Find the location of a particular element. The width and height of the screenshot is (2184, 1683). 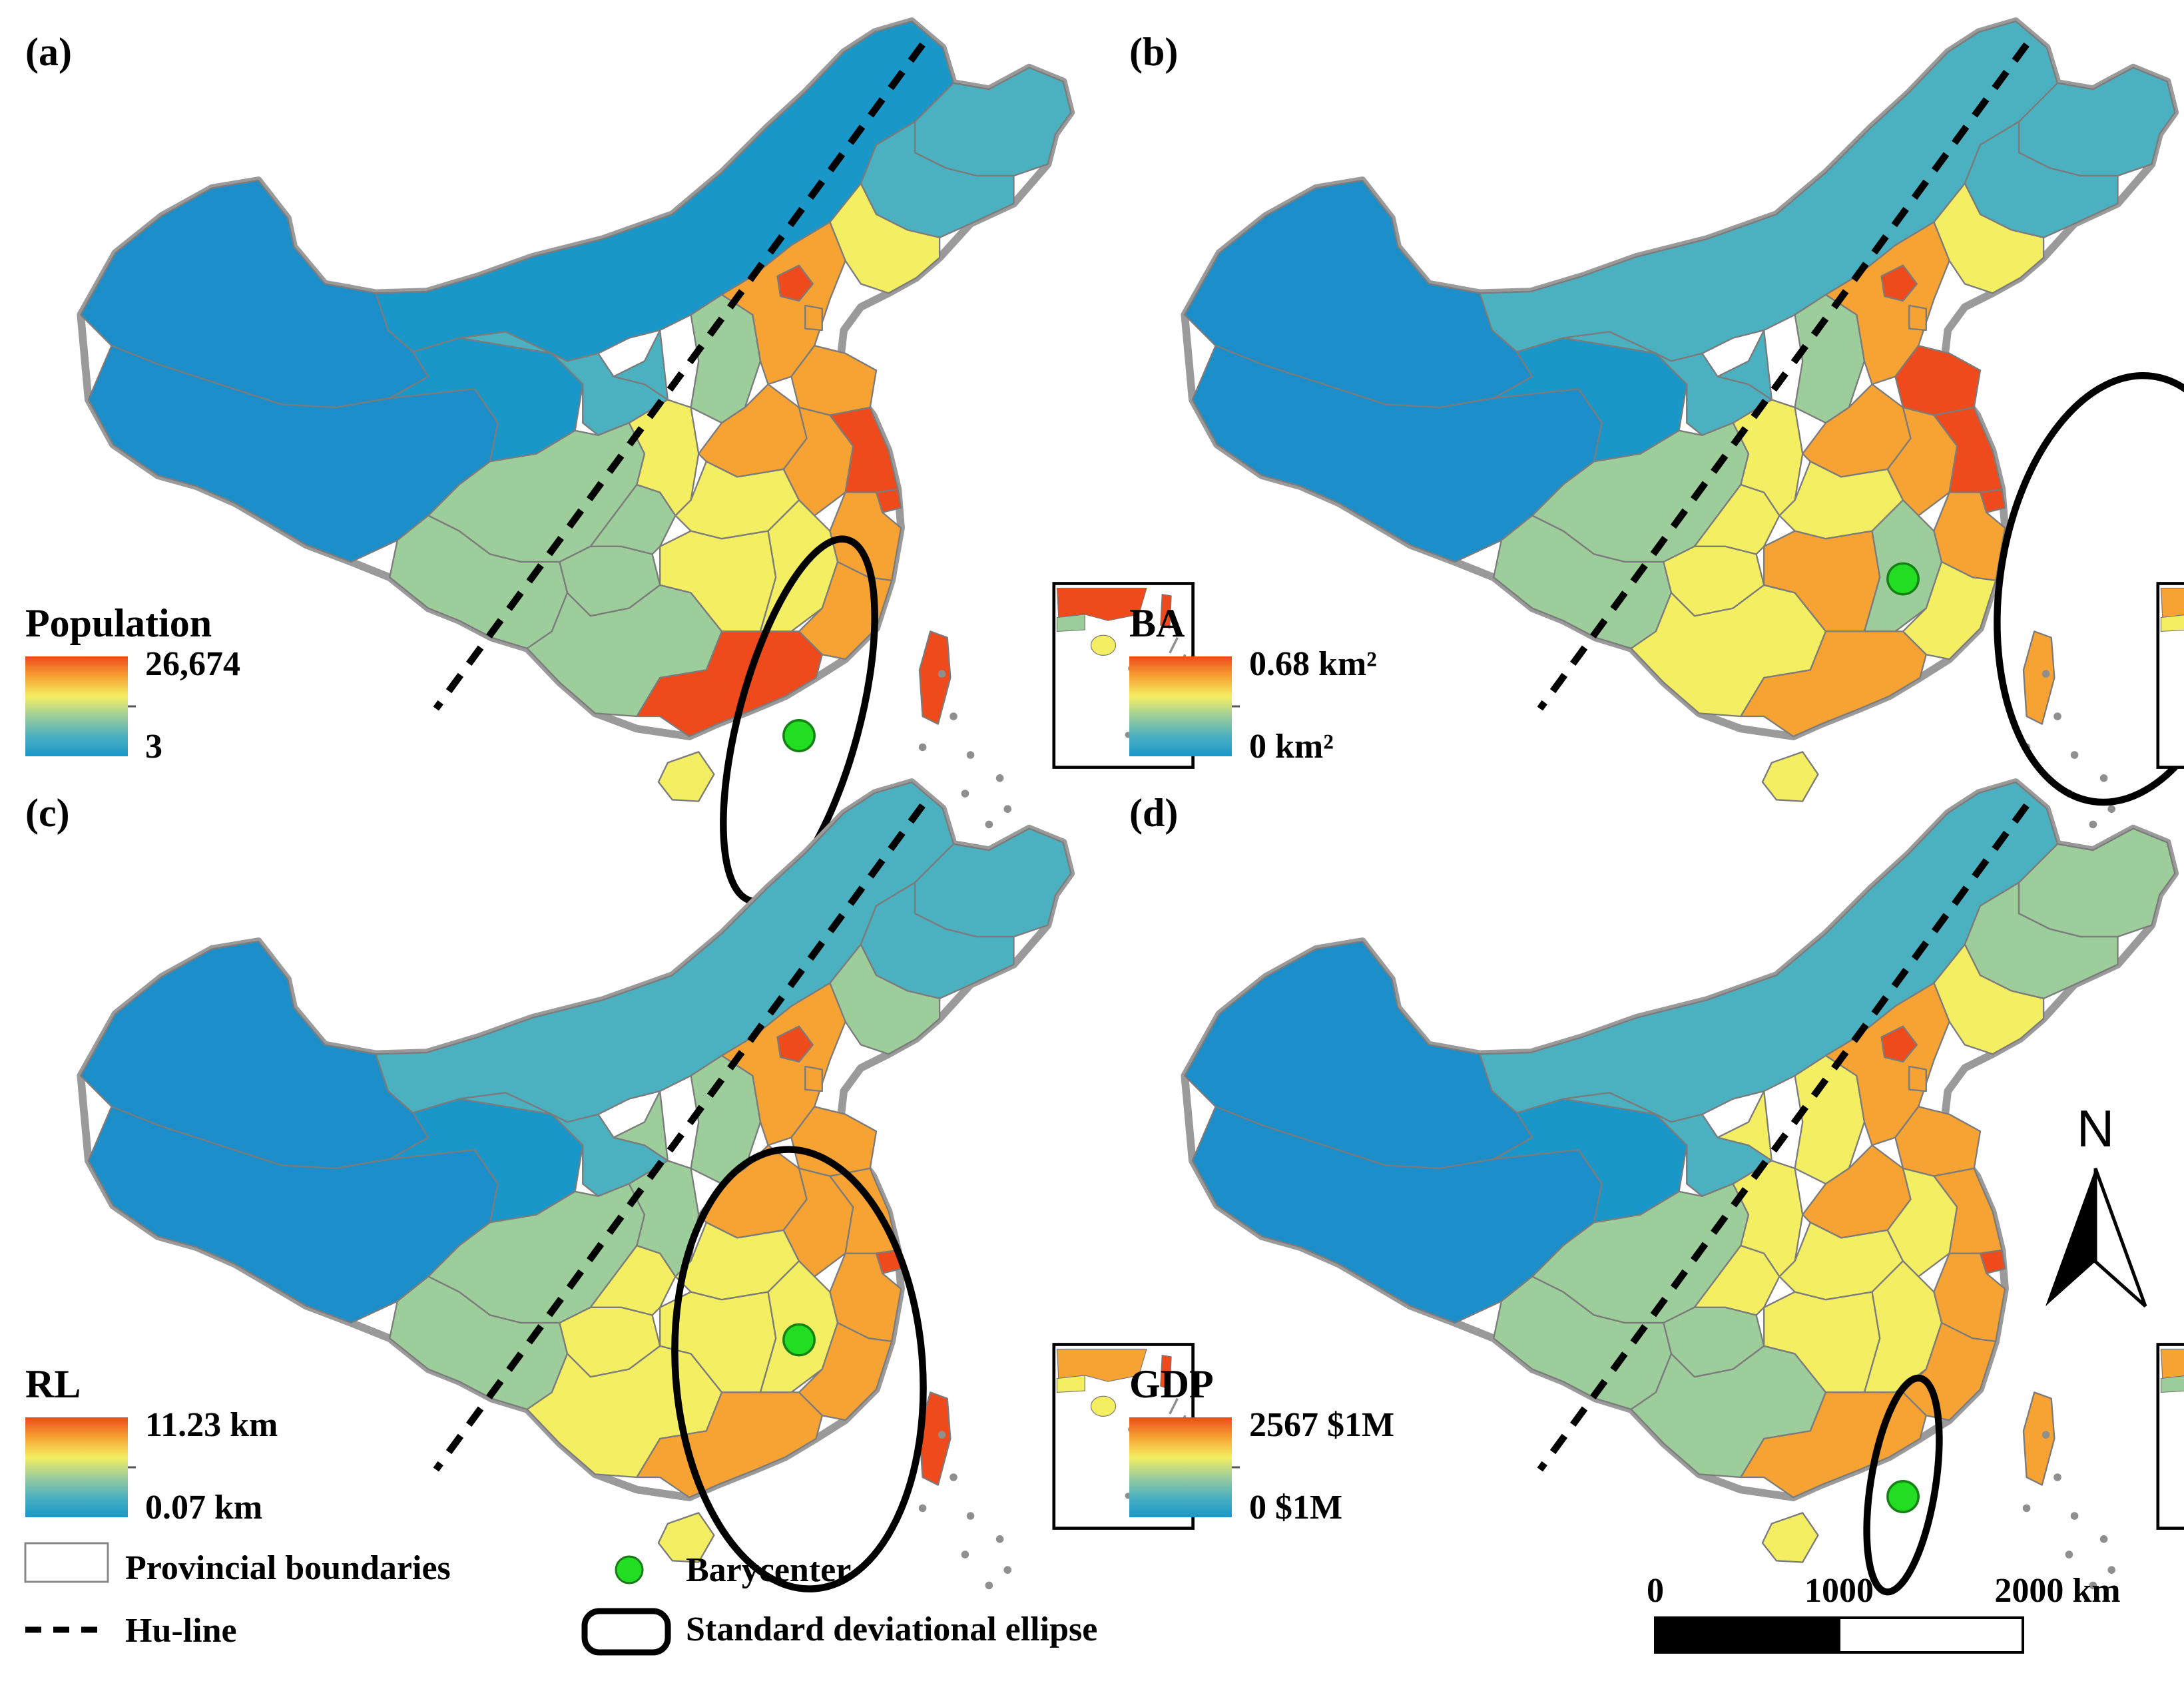

legend-min: 3 is located at coordinates (153, 747).